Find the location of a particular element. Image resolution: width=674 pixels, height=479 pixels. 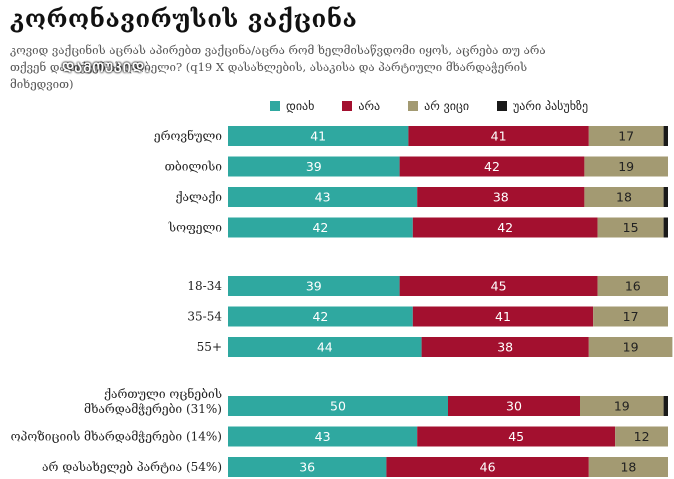

bar-value-label-yes: 50 is located at coordinates (338, 406).